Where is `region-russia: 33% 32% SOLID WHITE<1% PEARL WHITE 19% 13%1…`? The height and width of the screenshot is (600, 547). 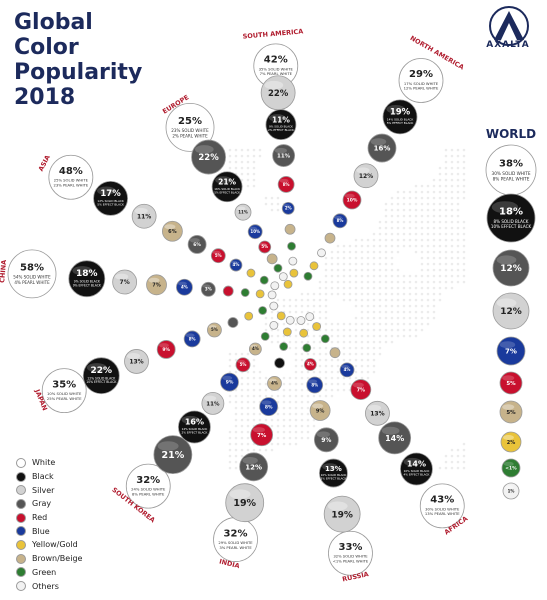
region-russia: 33% 32% SOLID WHITE<1% PEARL WHITE 19% 13%1… is located at coordinates (334, 449).